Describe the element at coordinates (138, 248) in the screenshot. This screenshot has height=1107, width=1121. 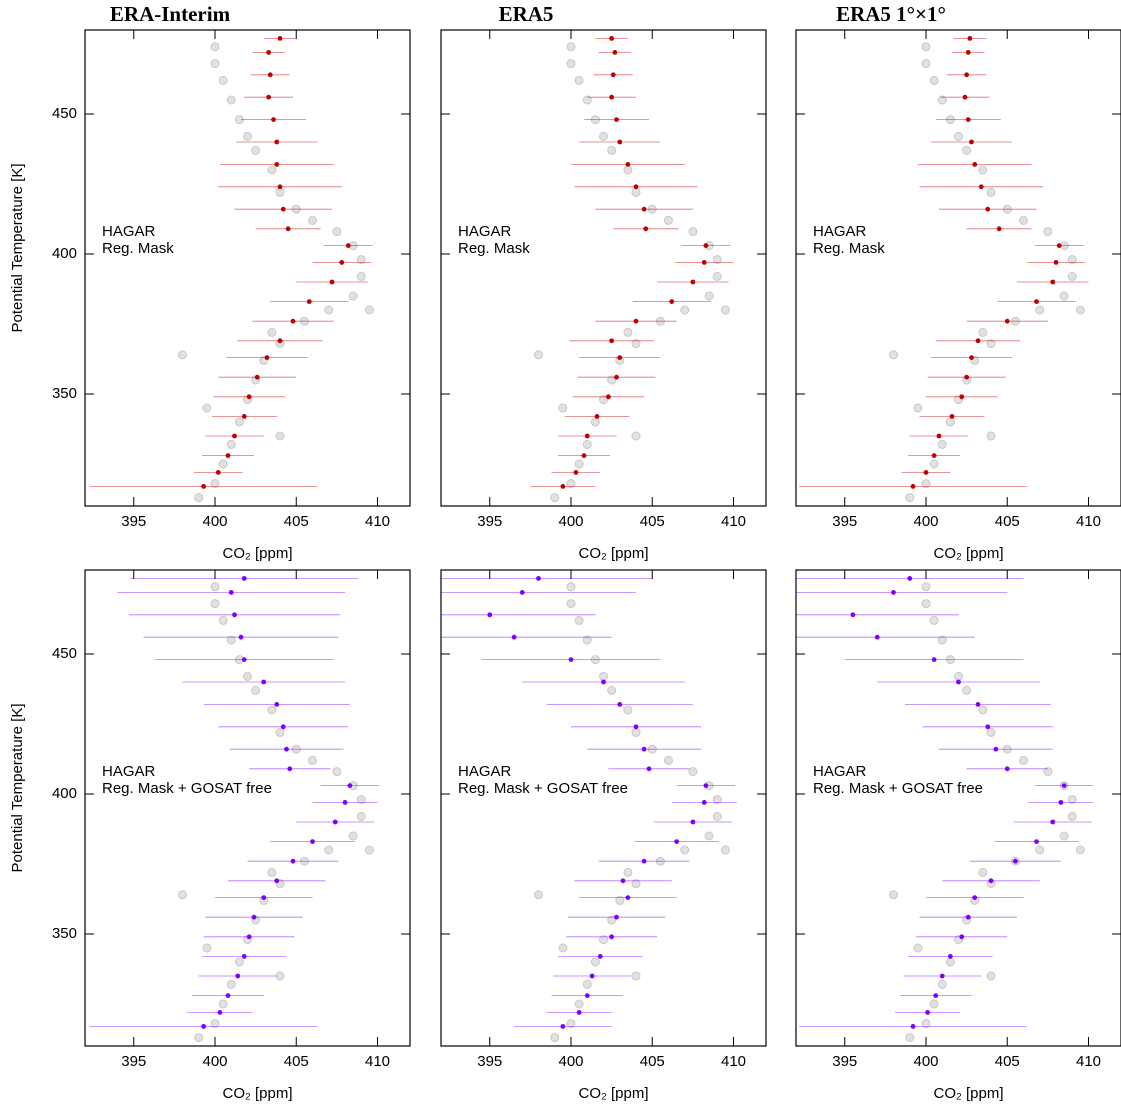
I see `legend-entry: Reg. Mask` at that location.